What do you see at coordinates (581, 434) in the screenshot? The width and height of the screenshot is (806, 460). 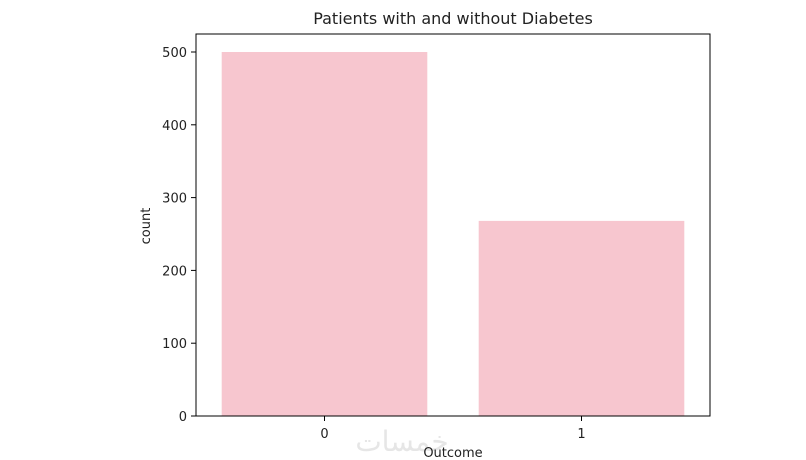 I see `x-tick-label-1: 1` at bounding box center [581, 434].